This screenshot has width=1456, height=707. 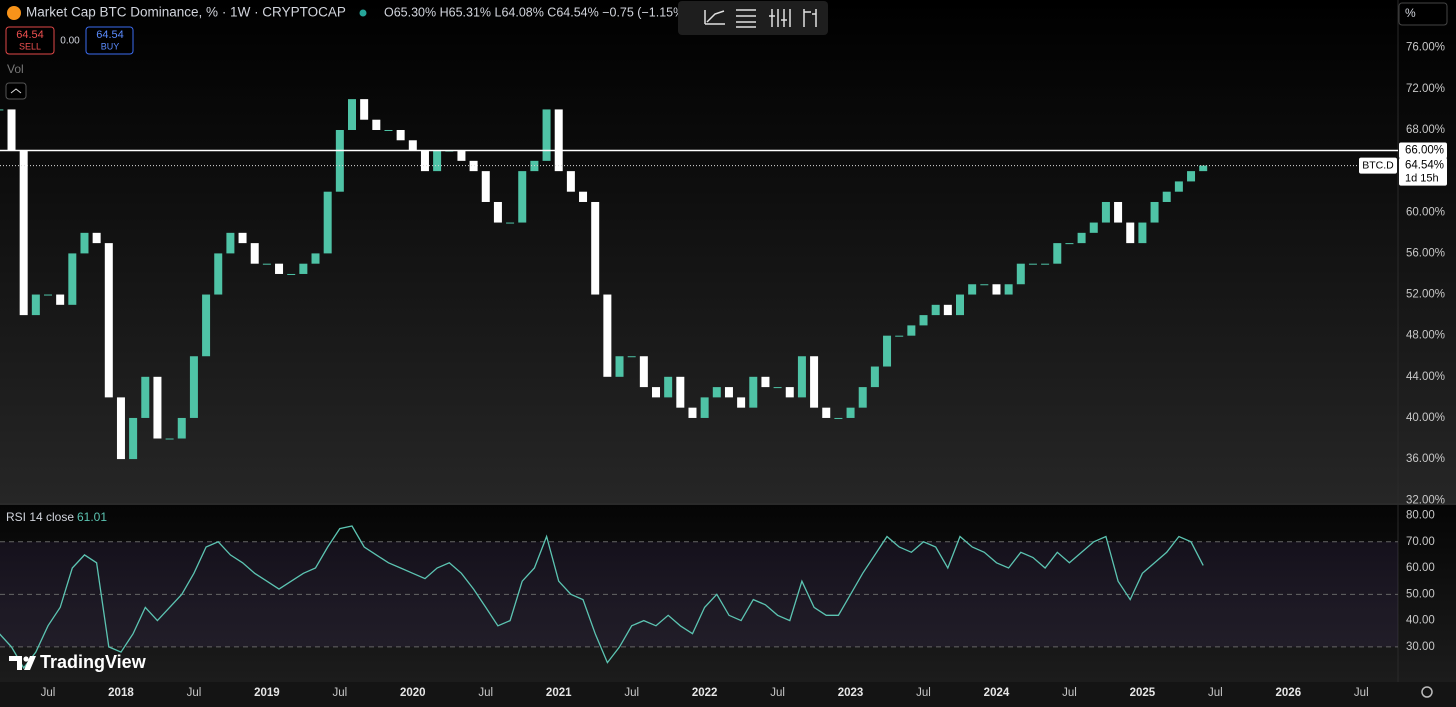 I want to click on toolbar, so click(x=753, y=18).